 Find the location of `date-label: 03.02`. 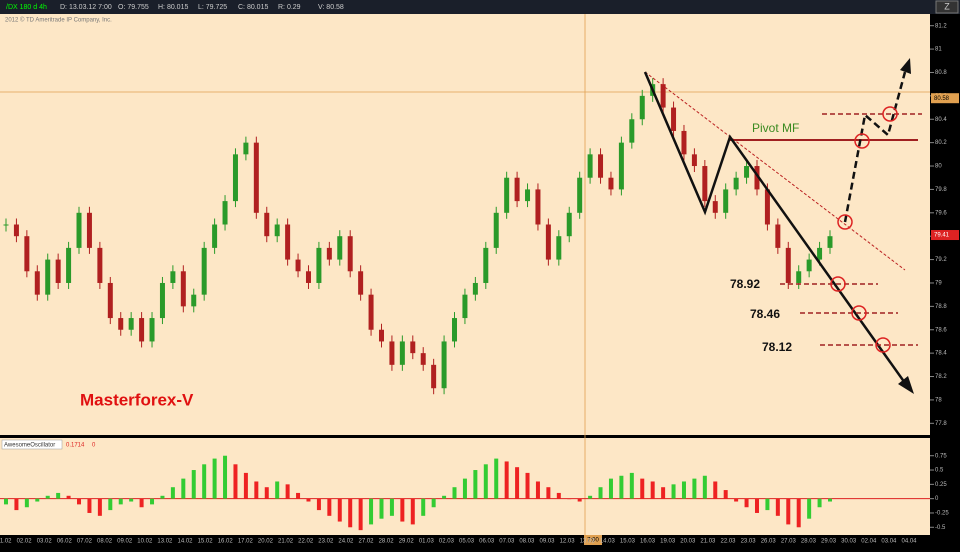

date-label: 03.02 is located at coordinates (45, 542).